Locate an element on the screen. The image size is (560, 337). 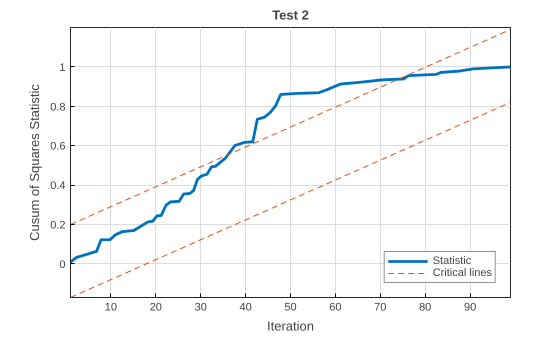
x-tick-label: 10 is located at coordinates (111, 308).